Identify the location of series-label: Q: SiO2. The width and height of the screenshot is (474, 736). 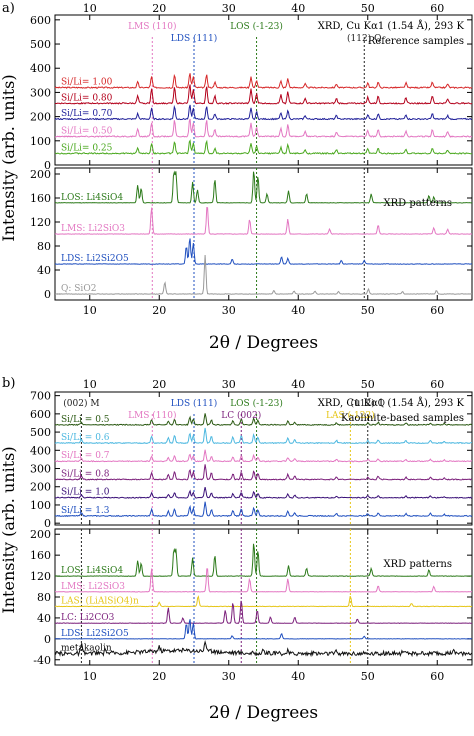
(78, 289).